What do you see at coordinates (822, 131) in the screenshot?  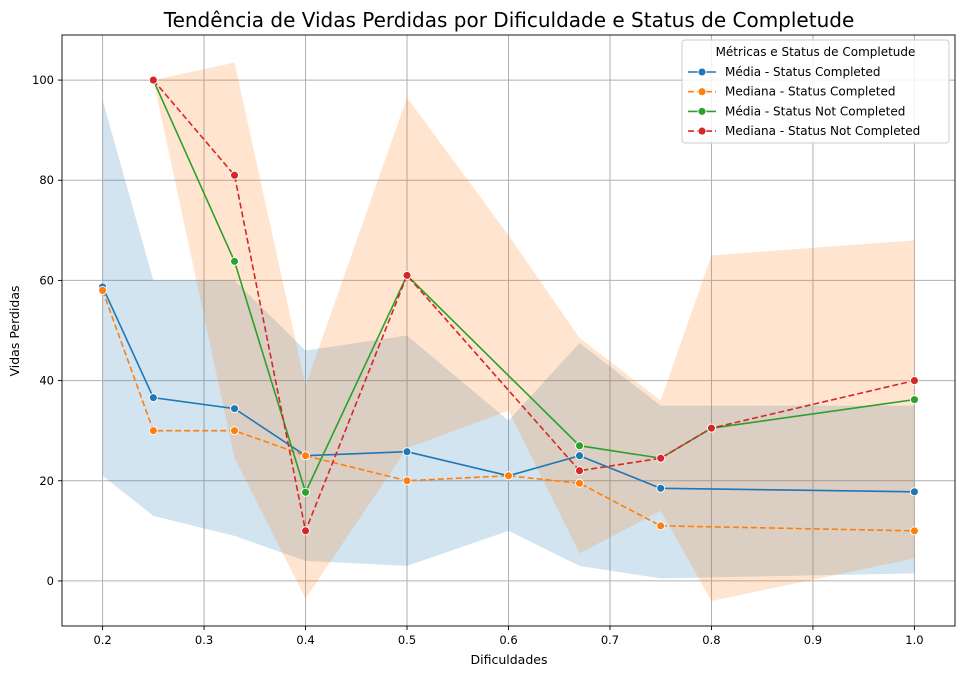 I see `legend-label: Mediana - Status Not Completed` at bounding box center [822, 131].